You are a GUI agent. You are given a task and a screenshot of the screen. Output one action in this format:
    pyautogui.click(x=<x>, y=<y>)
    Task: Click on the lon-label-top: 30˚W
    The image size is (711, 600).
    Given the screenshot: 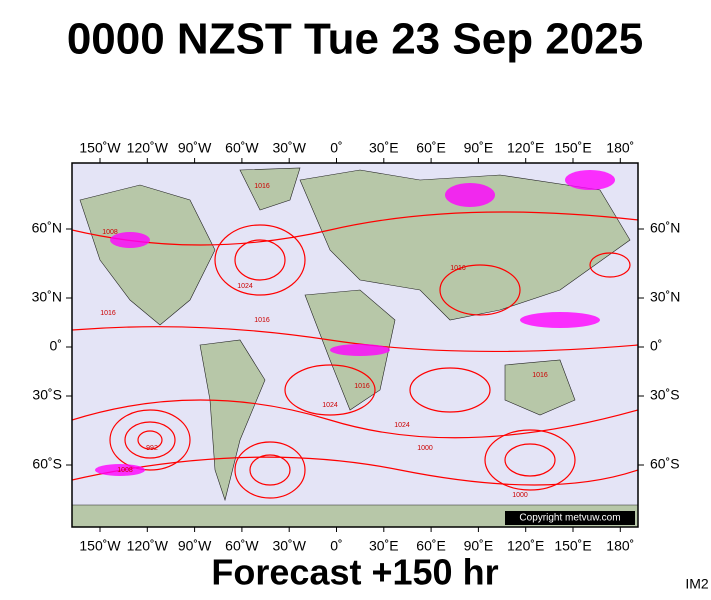 What is the action you would take?
    pyautogui.click(x=289, y=148)
    